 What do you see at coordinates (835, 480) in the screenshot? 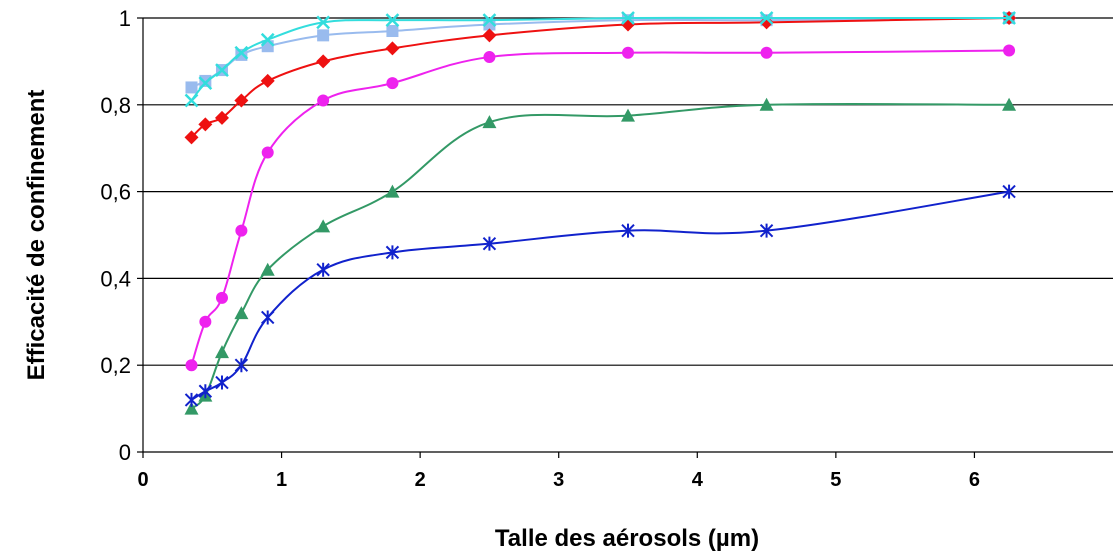
I see `x-tick-label: 5` at bounding box center [835, 480].